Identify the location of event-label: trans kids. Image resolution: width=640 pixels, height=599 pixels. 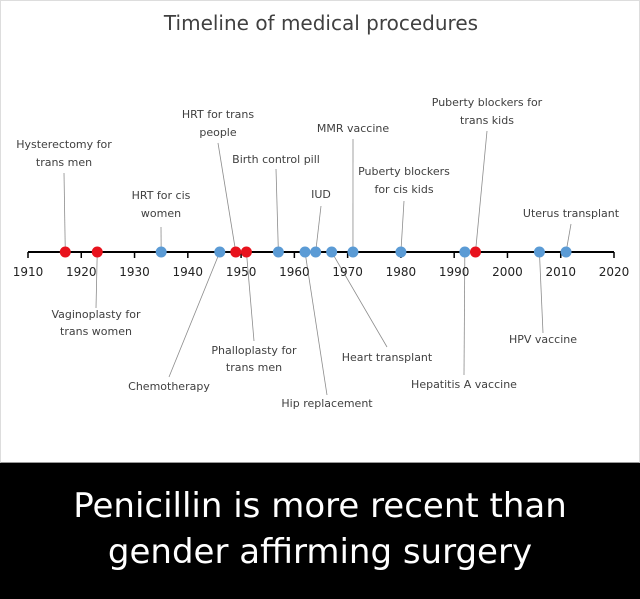
(487, 120).